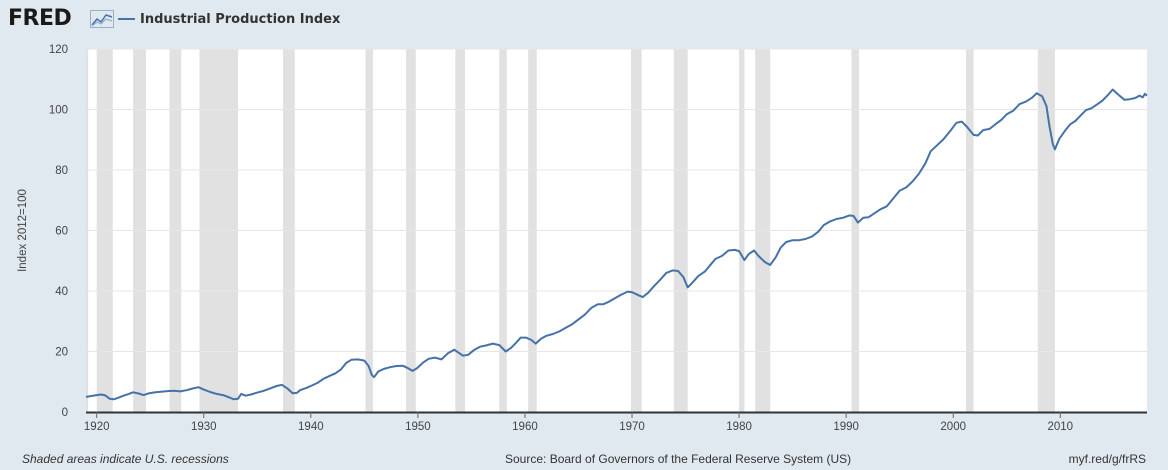 Image resolution: width=1168 pixels, height=470 pixels. What do you see at coordinates (58, 50) in the screenshot?
I see `y-tick-label-120: 120` at bounding box center [58, 50].